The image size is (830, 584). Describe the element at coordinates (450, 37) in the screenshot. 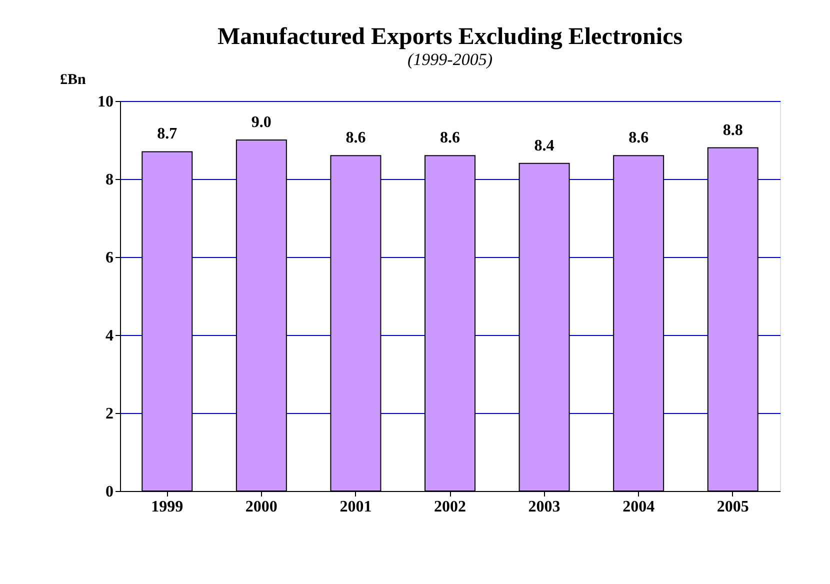

I see `chart-title: Manufactured Exports Excluding Electronics` at that location.